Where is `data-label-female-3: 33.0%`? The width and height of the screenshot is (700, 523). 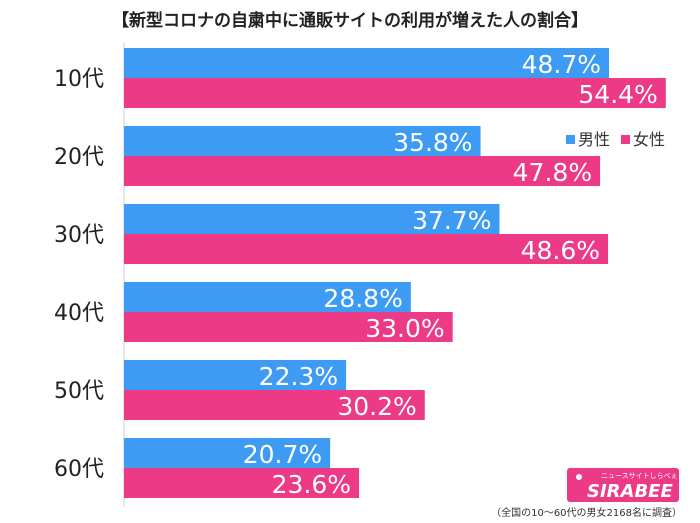 data-label-female-3: 33.0% is located at coordinates (404, 328).